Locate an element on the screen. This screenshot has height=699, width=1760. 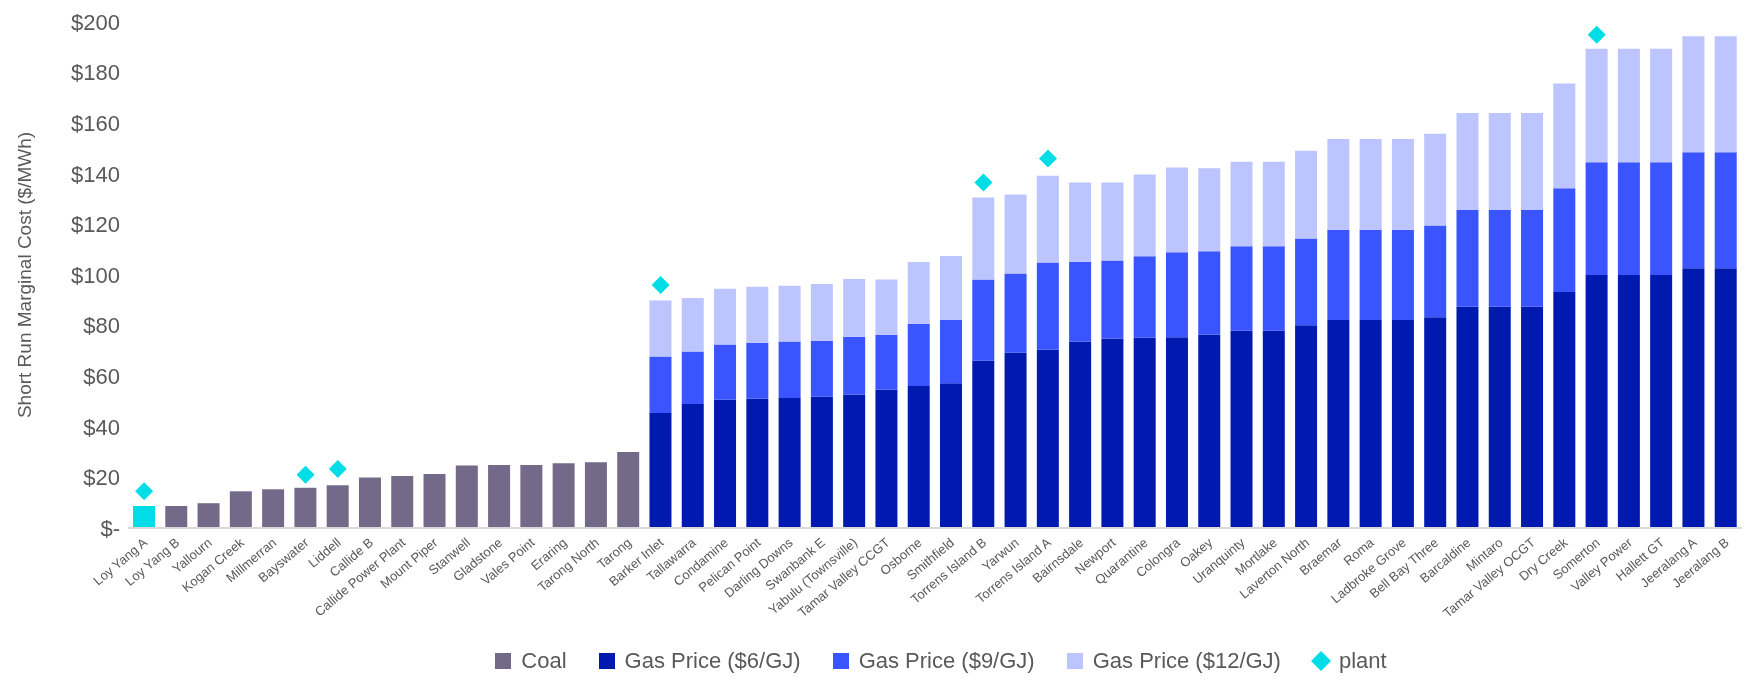
y-tick-label: $180 is located at coordinates (95, 73).